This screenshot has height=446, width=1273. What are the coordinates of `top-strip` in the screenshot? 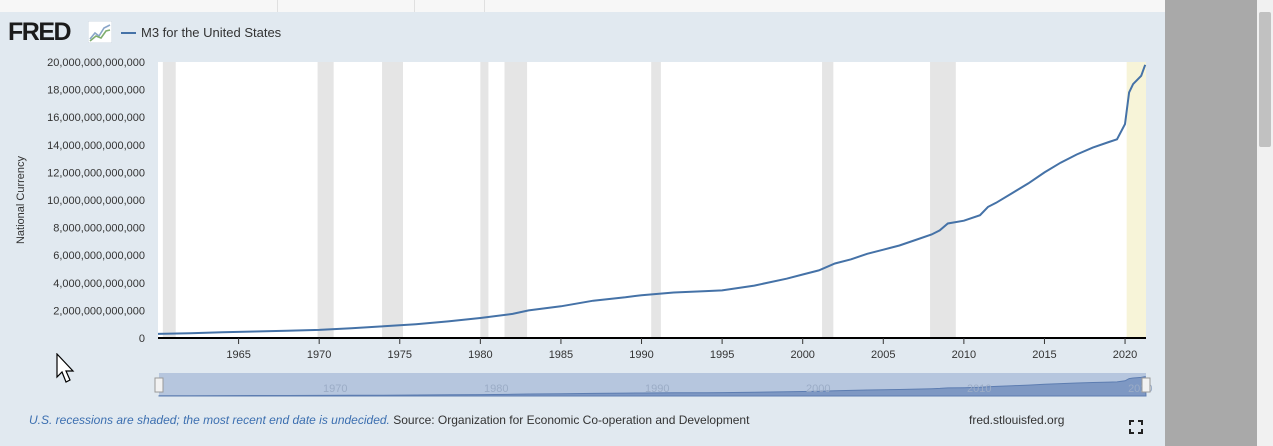 It's located at (582, 6).